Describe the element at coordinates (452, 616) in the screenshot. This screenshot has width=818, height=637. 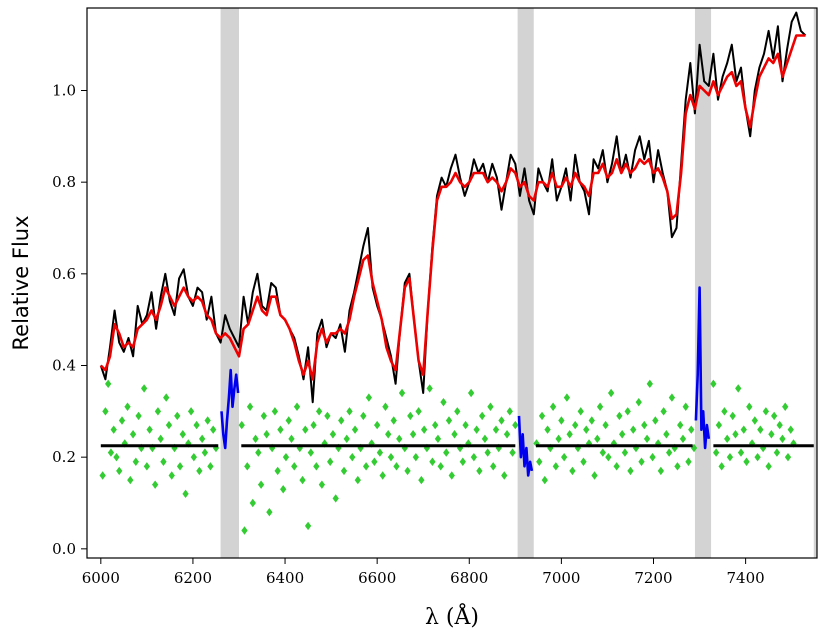
I see `x-axis-title: λ (Å)` at that location.